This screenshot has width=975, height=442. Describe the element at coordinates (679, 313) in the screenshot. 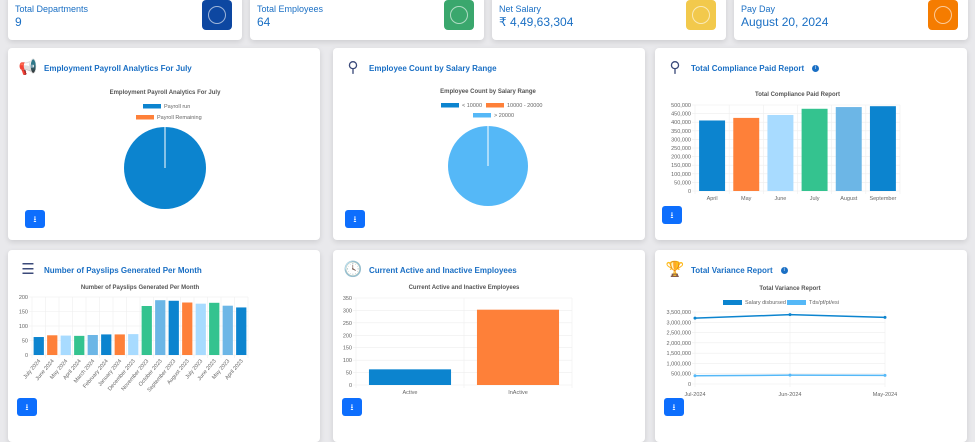

I see `y-tick-label: 3,500,000` at that location.